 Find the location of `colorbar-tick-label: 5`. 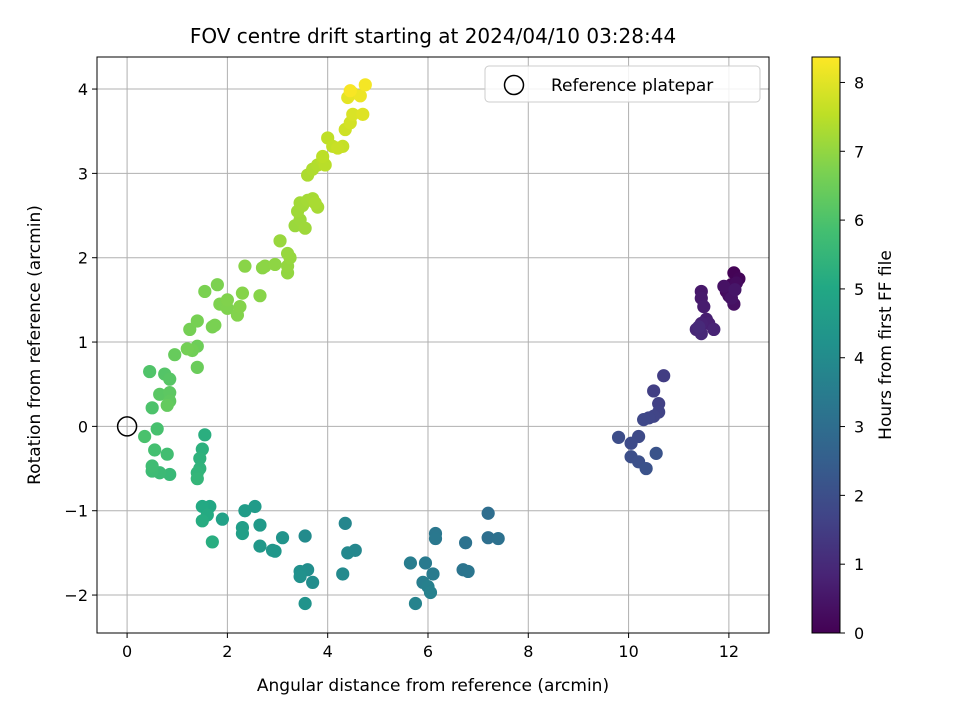

colorbar-tick-label: 5 is located at coordinates (859, 289).